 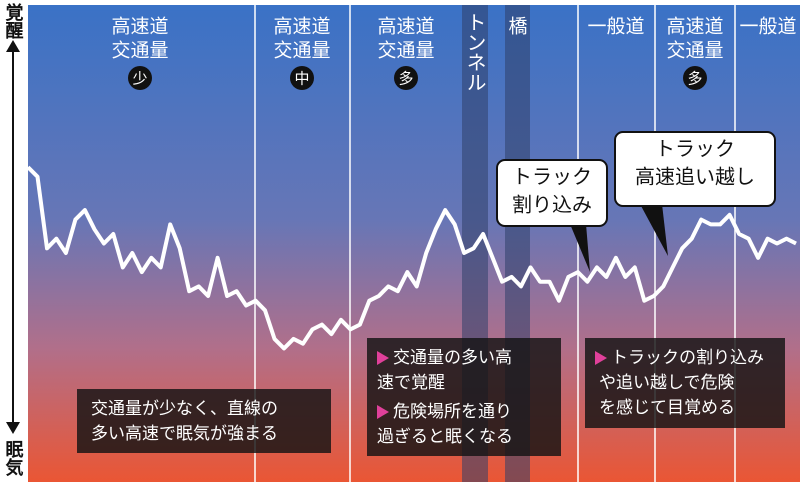 I want to click on note-text: 危険場所を通り, so click(x=452, y=412).